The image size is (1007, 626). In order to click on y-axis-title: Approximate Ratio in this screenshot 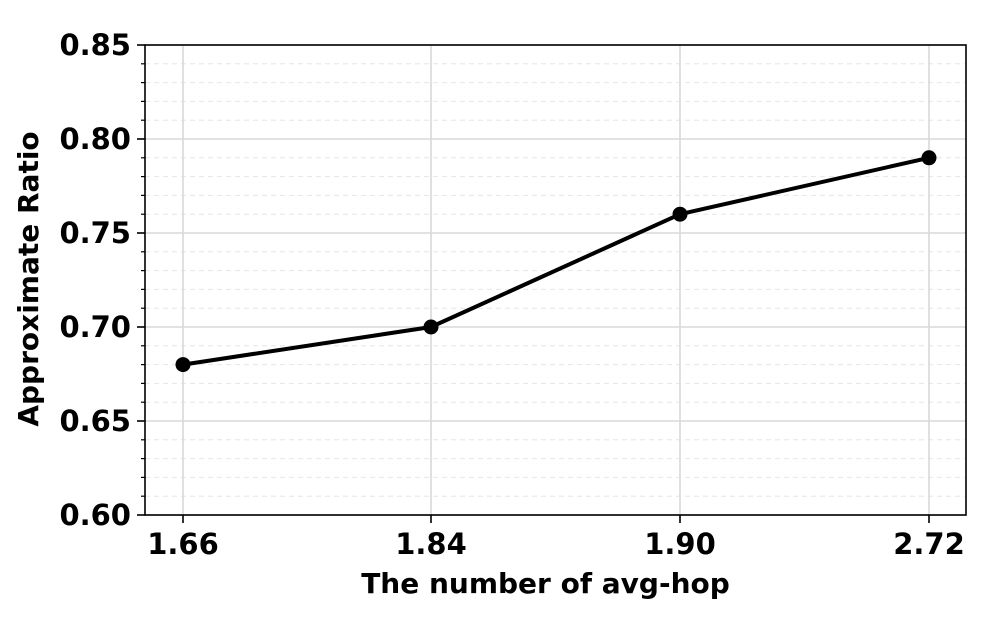, I will do `click(28, 278)`.